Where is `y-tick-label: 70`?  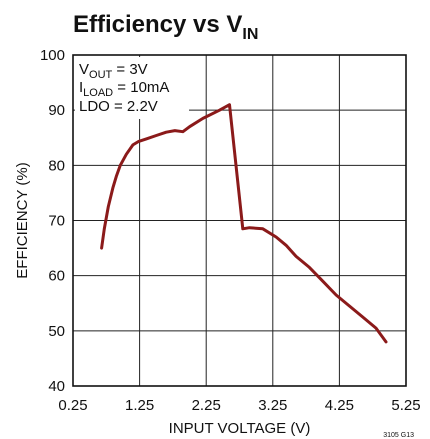
y-tick-label: 70 is located at coordinates (56, 221).